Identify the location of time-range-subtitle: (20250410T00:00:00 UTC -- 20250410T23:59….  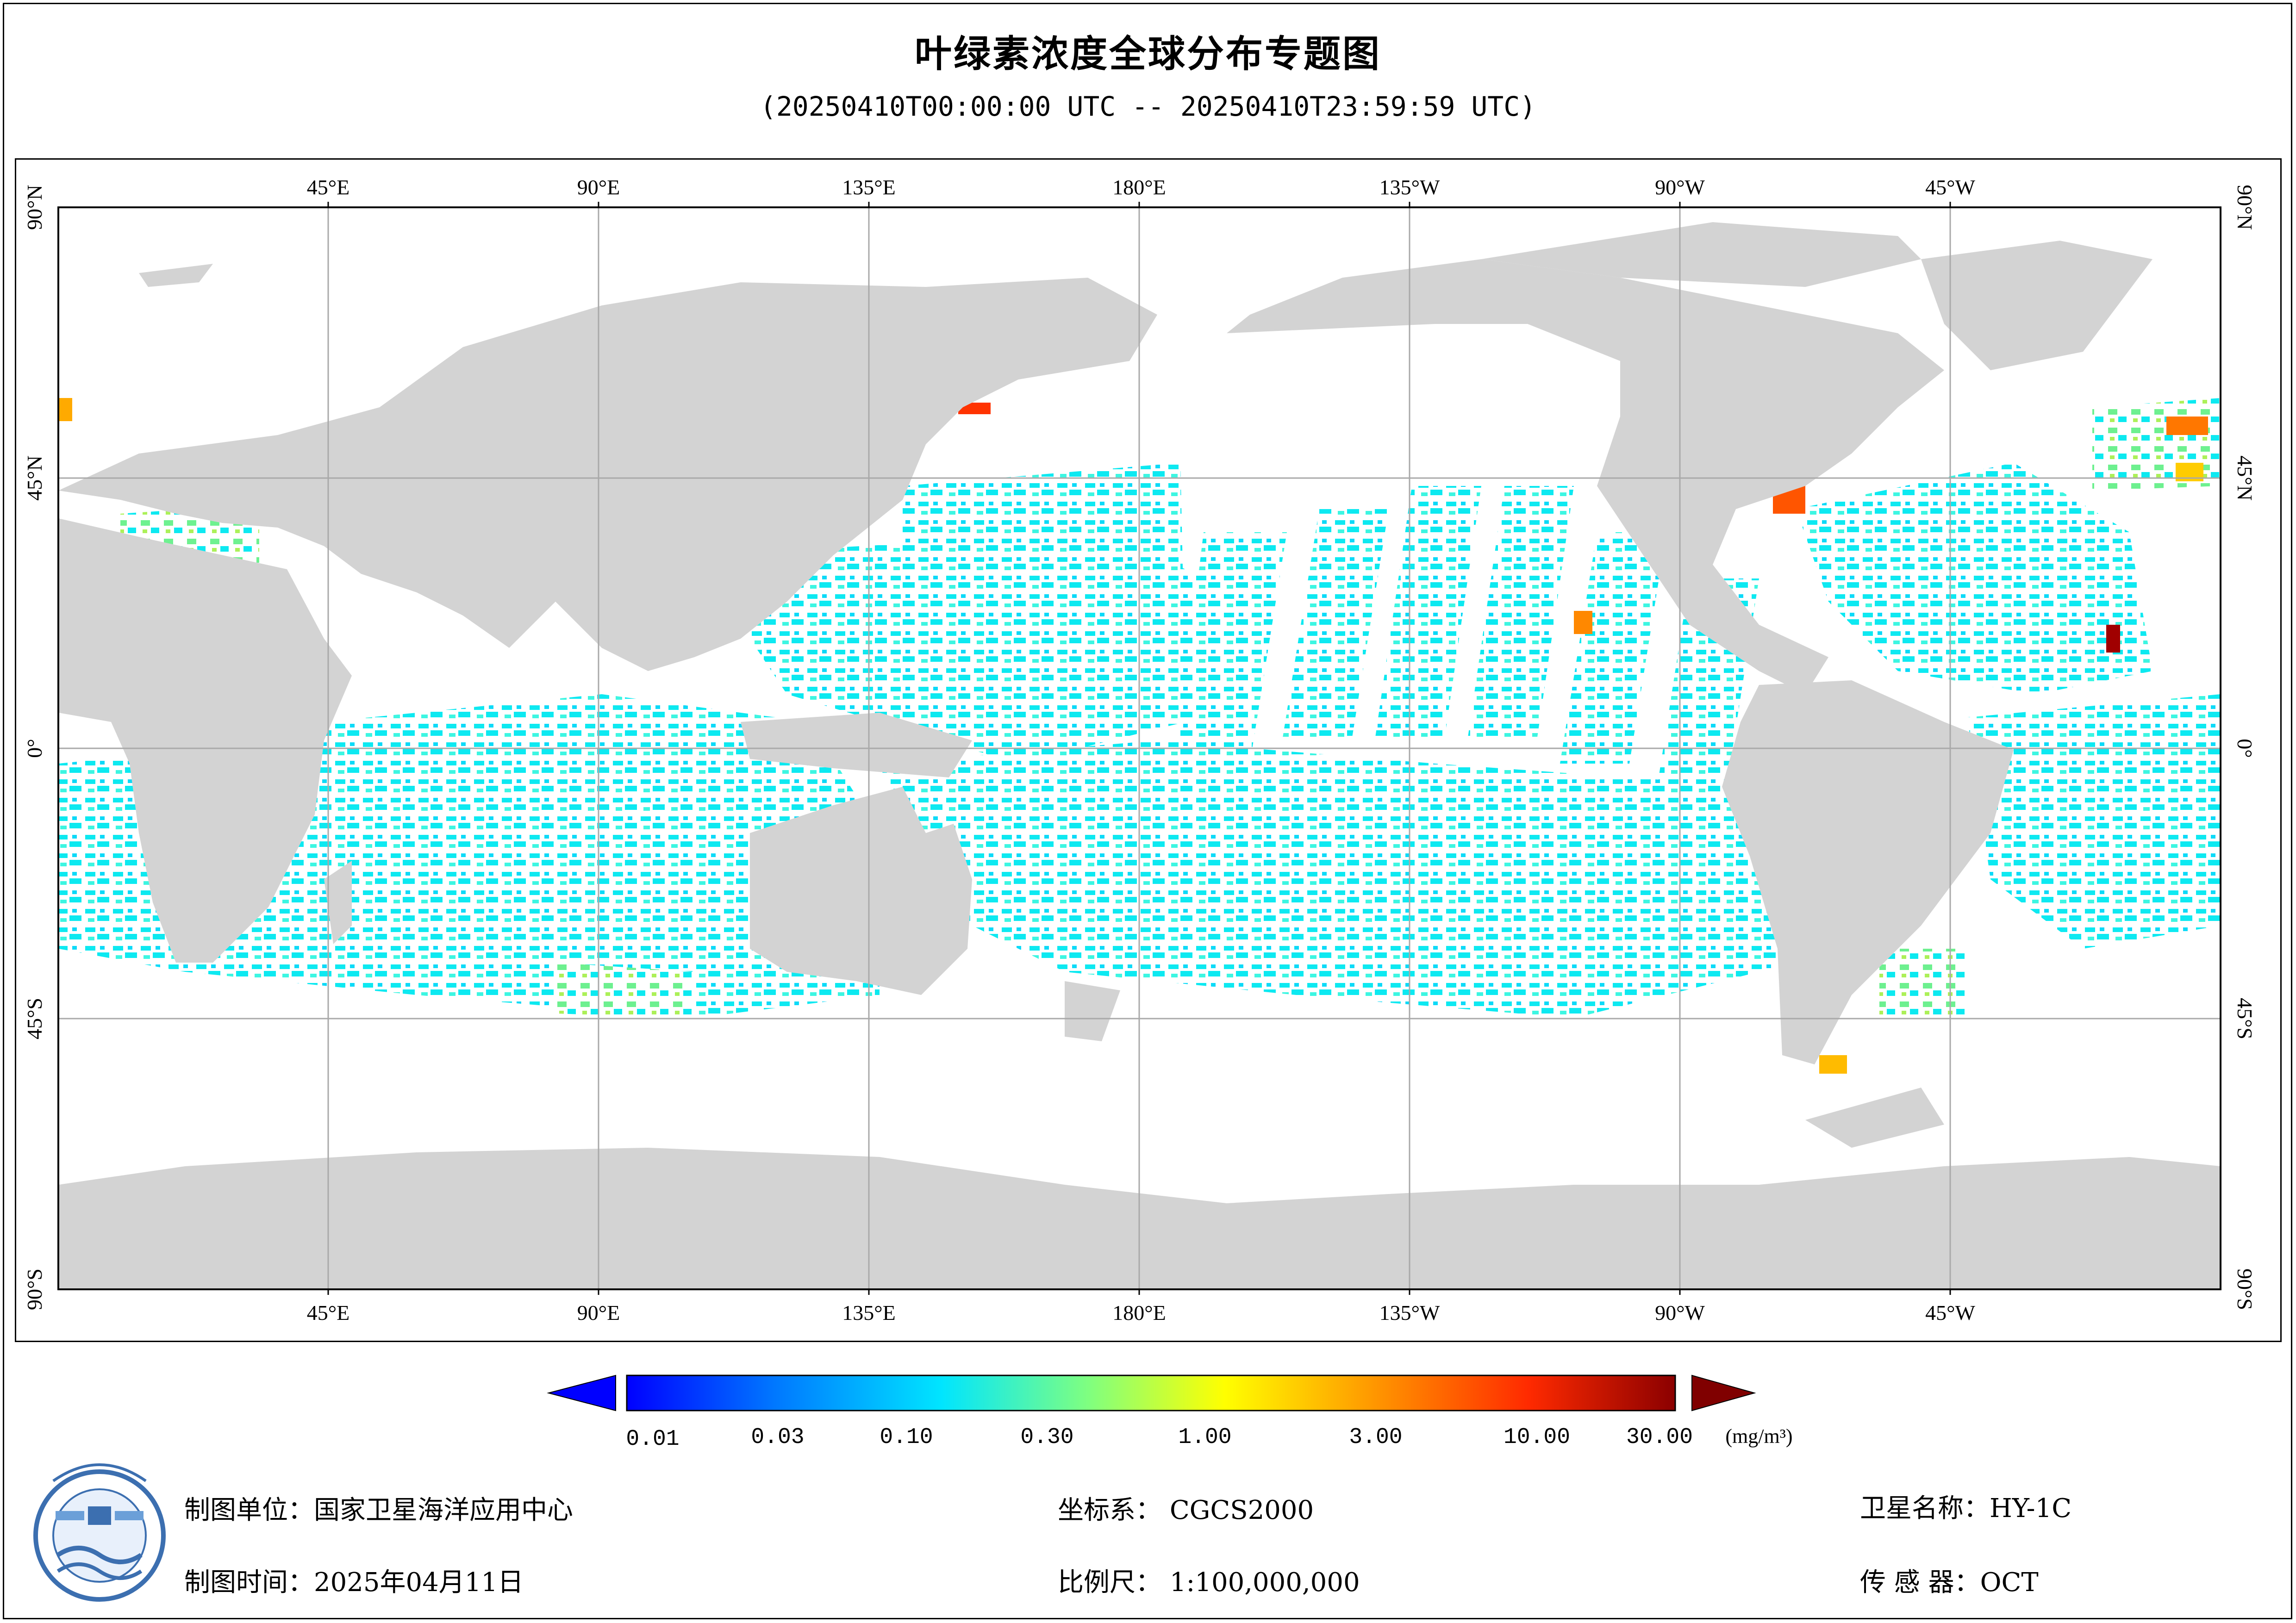
(1148, 106).